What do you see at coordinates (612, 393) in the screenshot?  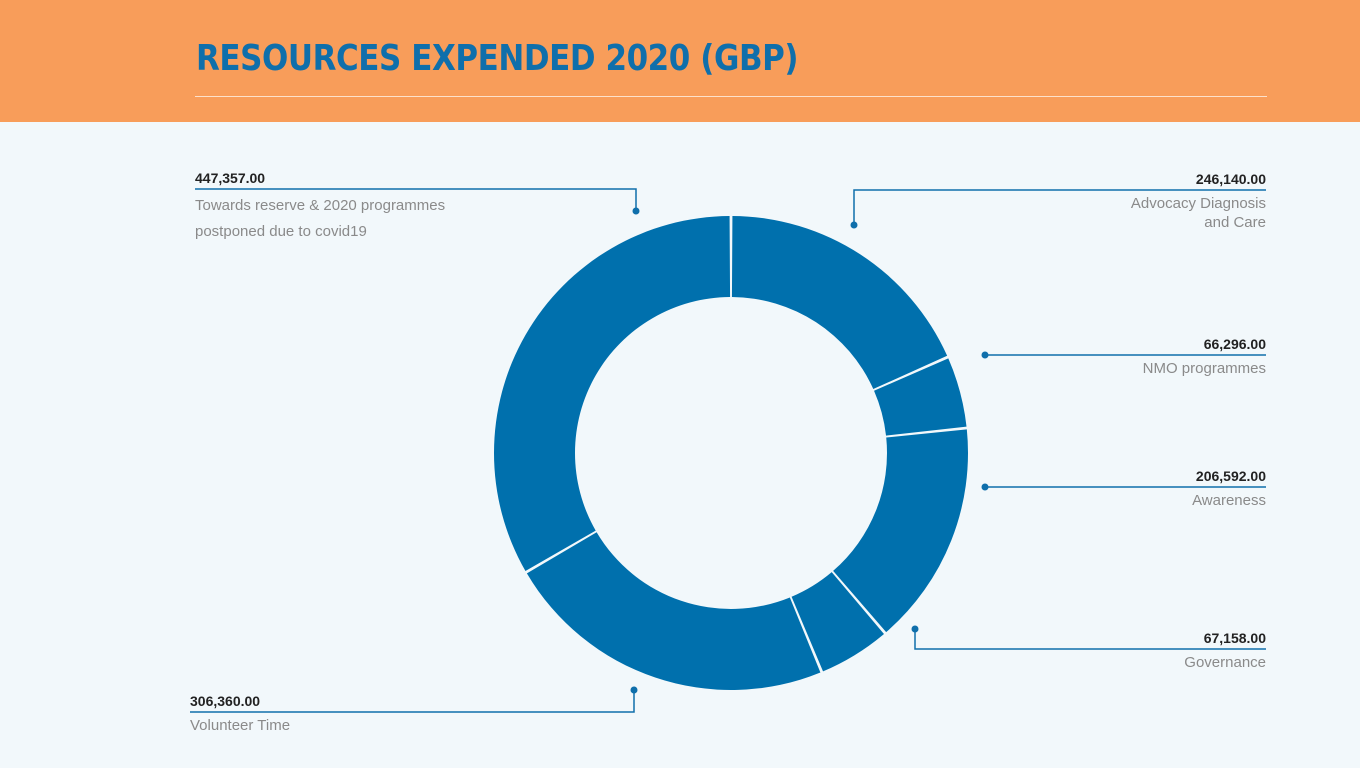 I see `donut-slice-reserve` at bounding box center [612, 393].